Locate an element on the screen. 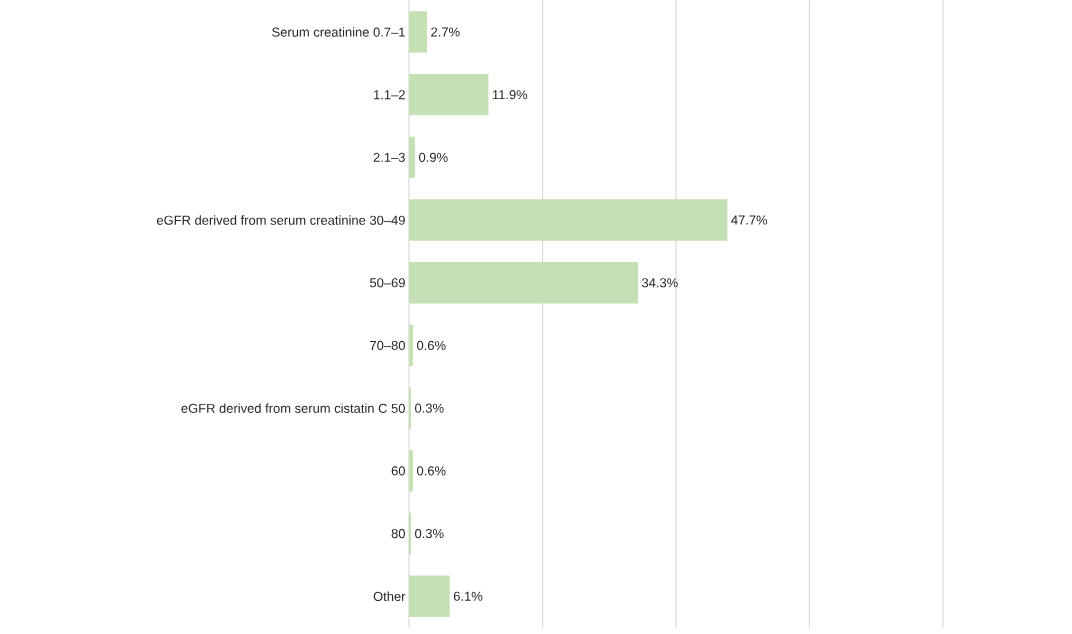 The width and height of the screenshot is (1072, 634). data-label: 34.3% is located at coordinates (659, 282).